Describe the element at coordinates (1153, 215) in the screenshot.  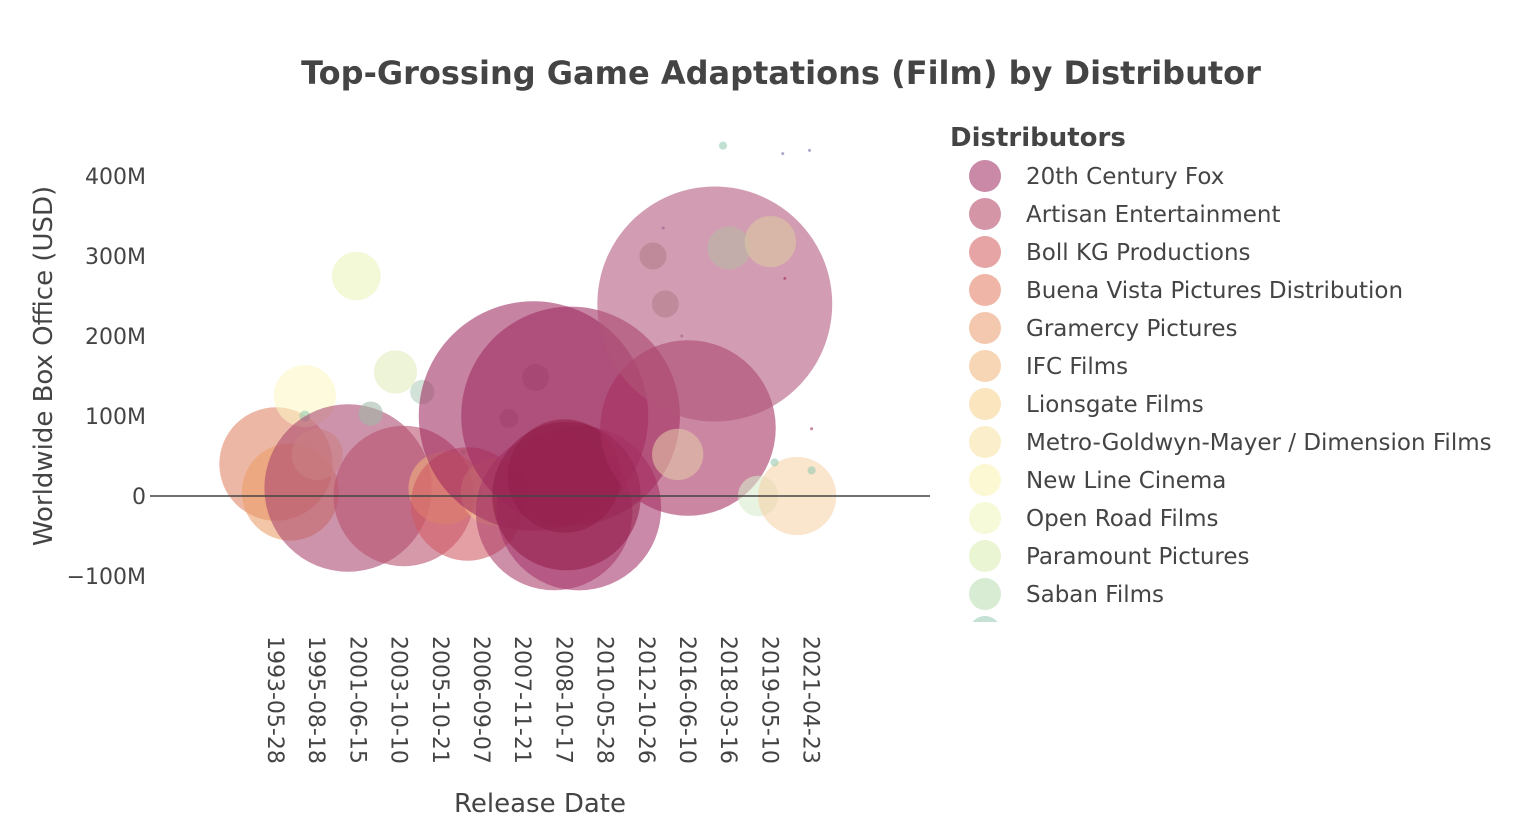
I see `legend-label: Artisan Entertainment` at that location.